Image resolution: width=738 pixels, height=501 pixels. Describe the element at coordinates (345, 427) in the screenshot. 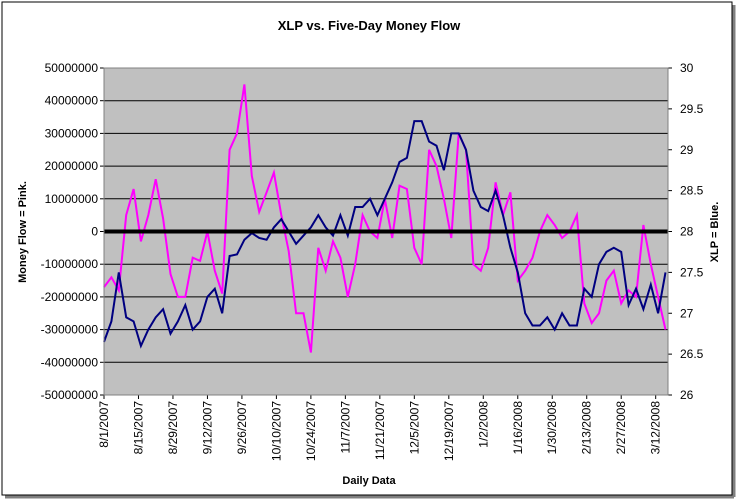

I see `x-tick-label: 11/7/2007` at that location.